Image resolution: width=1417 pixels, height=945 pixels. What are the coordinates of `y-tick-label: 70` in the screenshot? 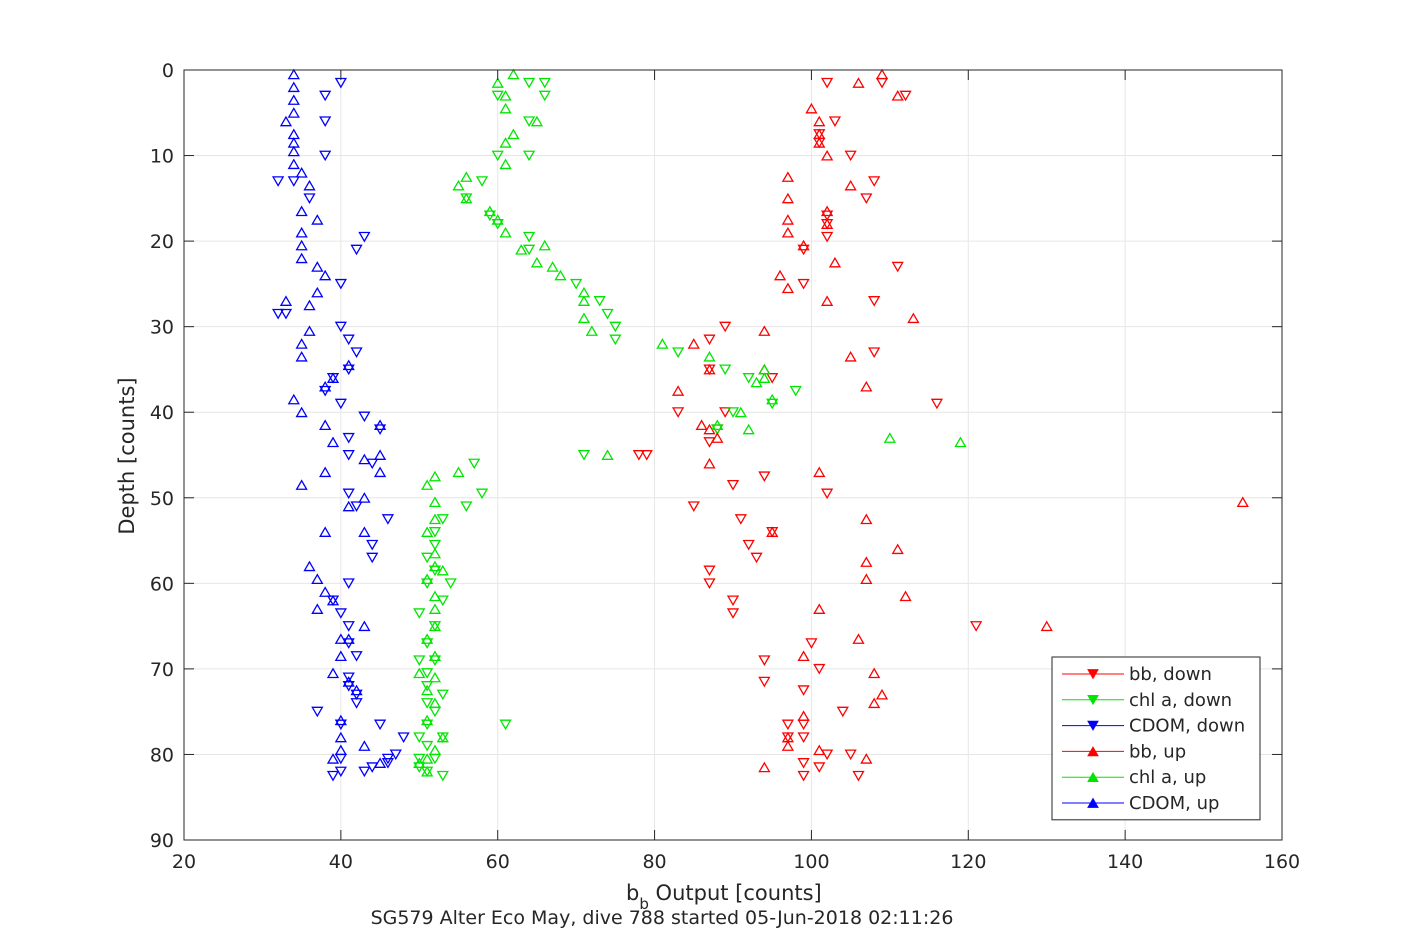 It's located at (162, 670).